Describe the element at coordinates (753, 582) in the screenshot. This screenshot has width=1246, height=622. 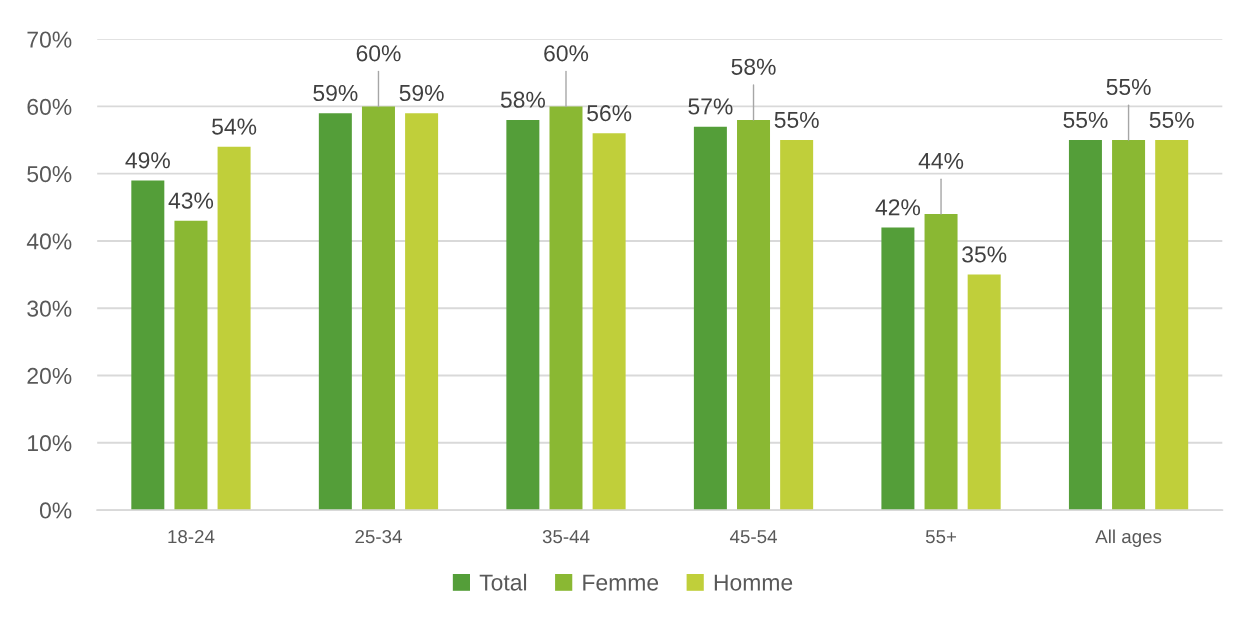
I see `legend-label: Homme` at that location.